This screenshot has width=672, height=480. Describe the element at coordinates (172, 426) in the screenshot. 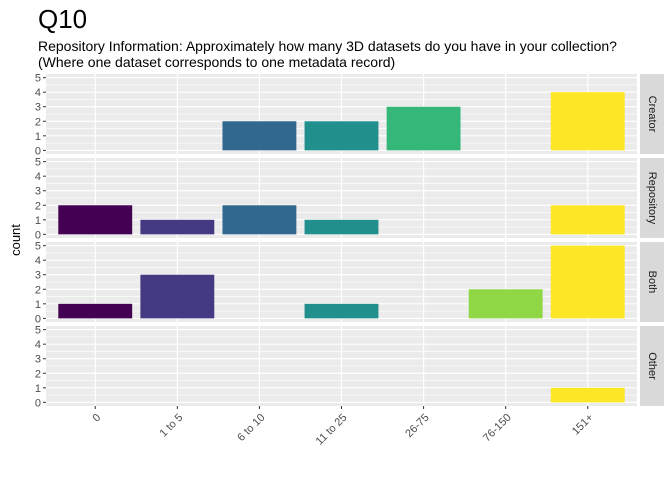

I see `x-tick-label: 1 to 5` at that location.